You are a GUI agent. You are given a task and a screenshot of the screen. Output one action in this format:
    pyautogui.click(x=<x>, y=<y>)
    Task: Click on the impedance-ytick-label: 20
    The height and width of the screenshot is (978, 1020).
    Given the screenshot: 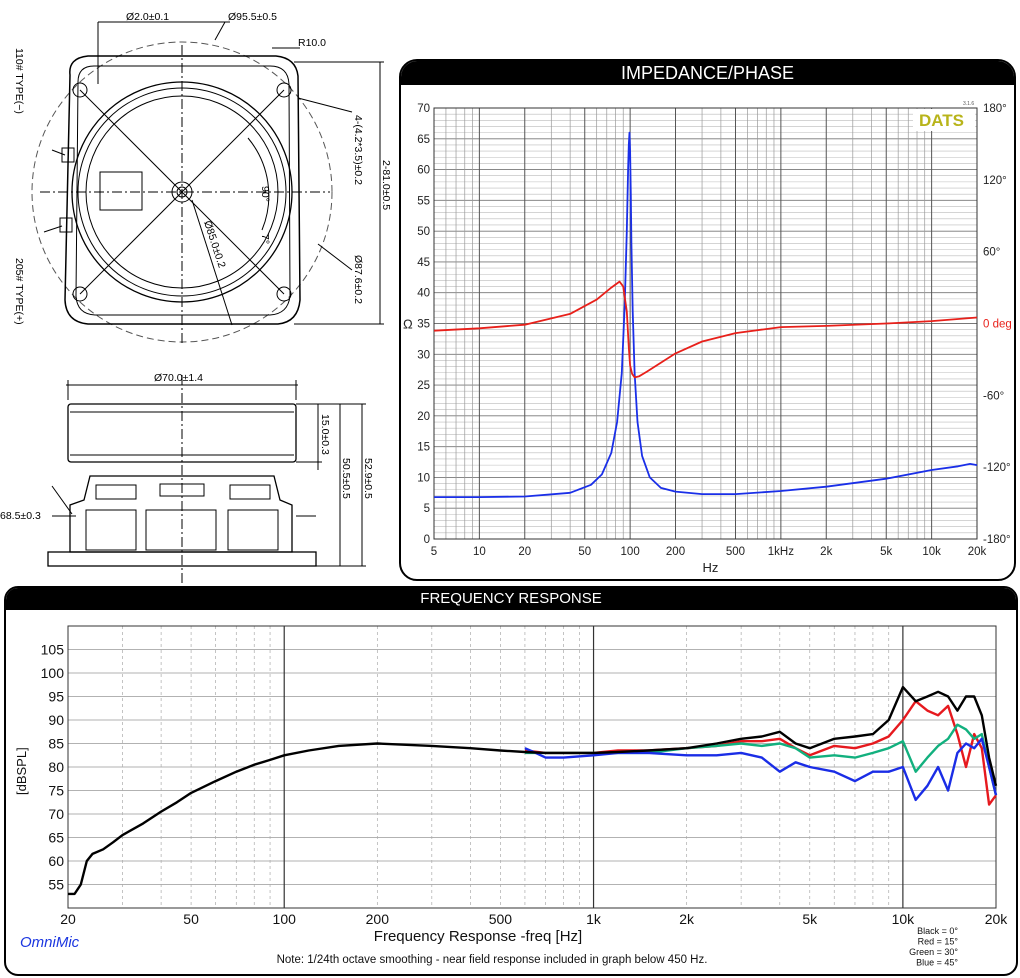 What is the action you would take?
    pyautogui.click(x=423, y=417)
    